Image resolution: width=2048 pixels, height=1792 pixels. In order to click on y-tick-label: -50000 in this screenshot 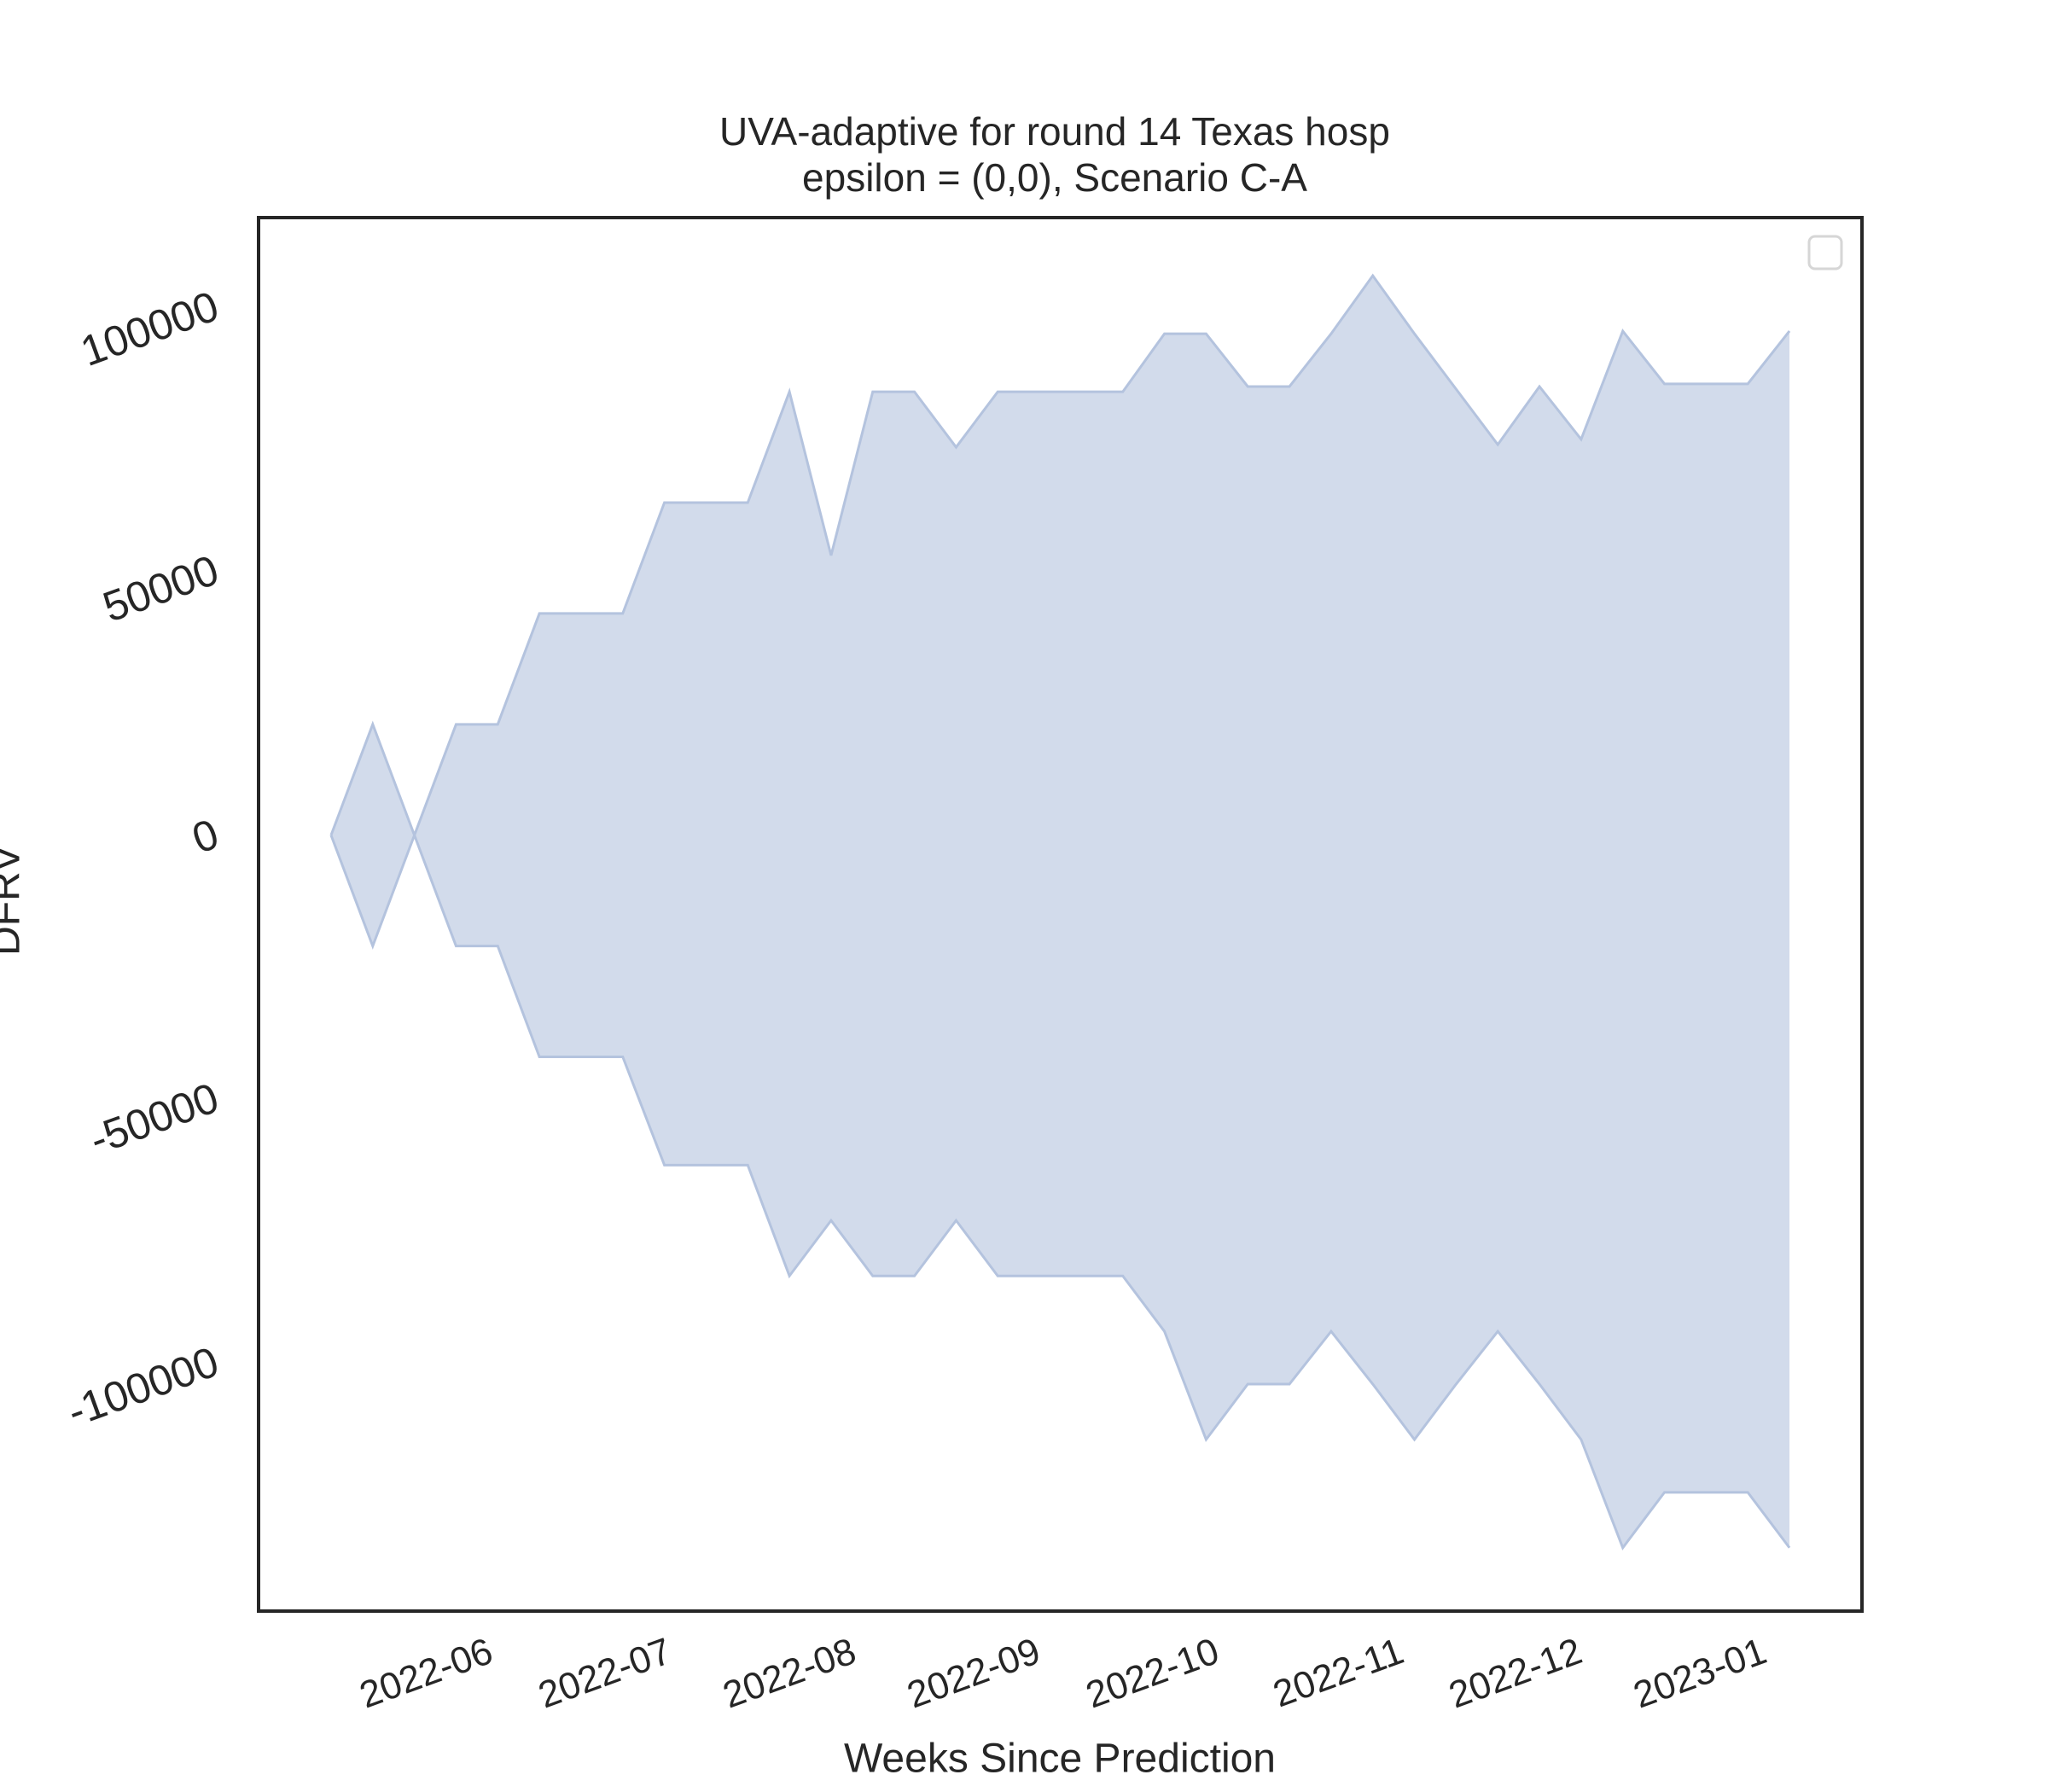, I will do `click(154, 1118)`.